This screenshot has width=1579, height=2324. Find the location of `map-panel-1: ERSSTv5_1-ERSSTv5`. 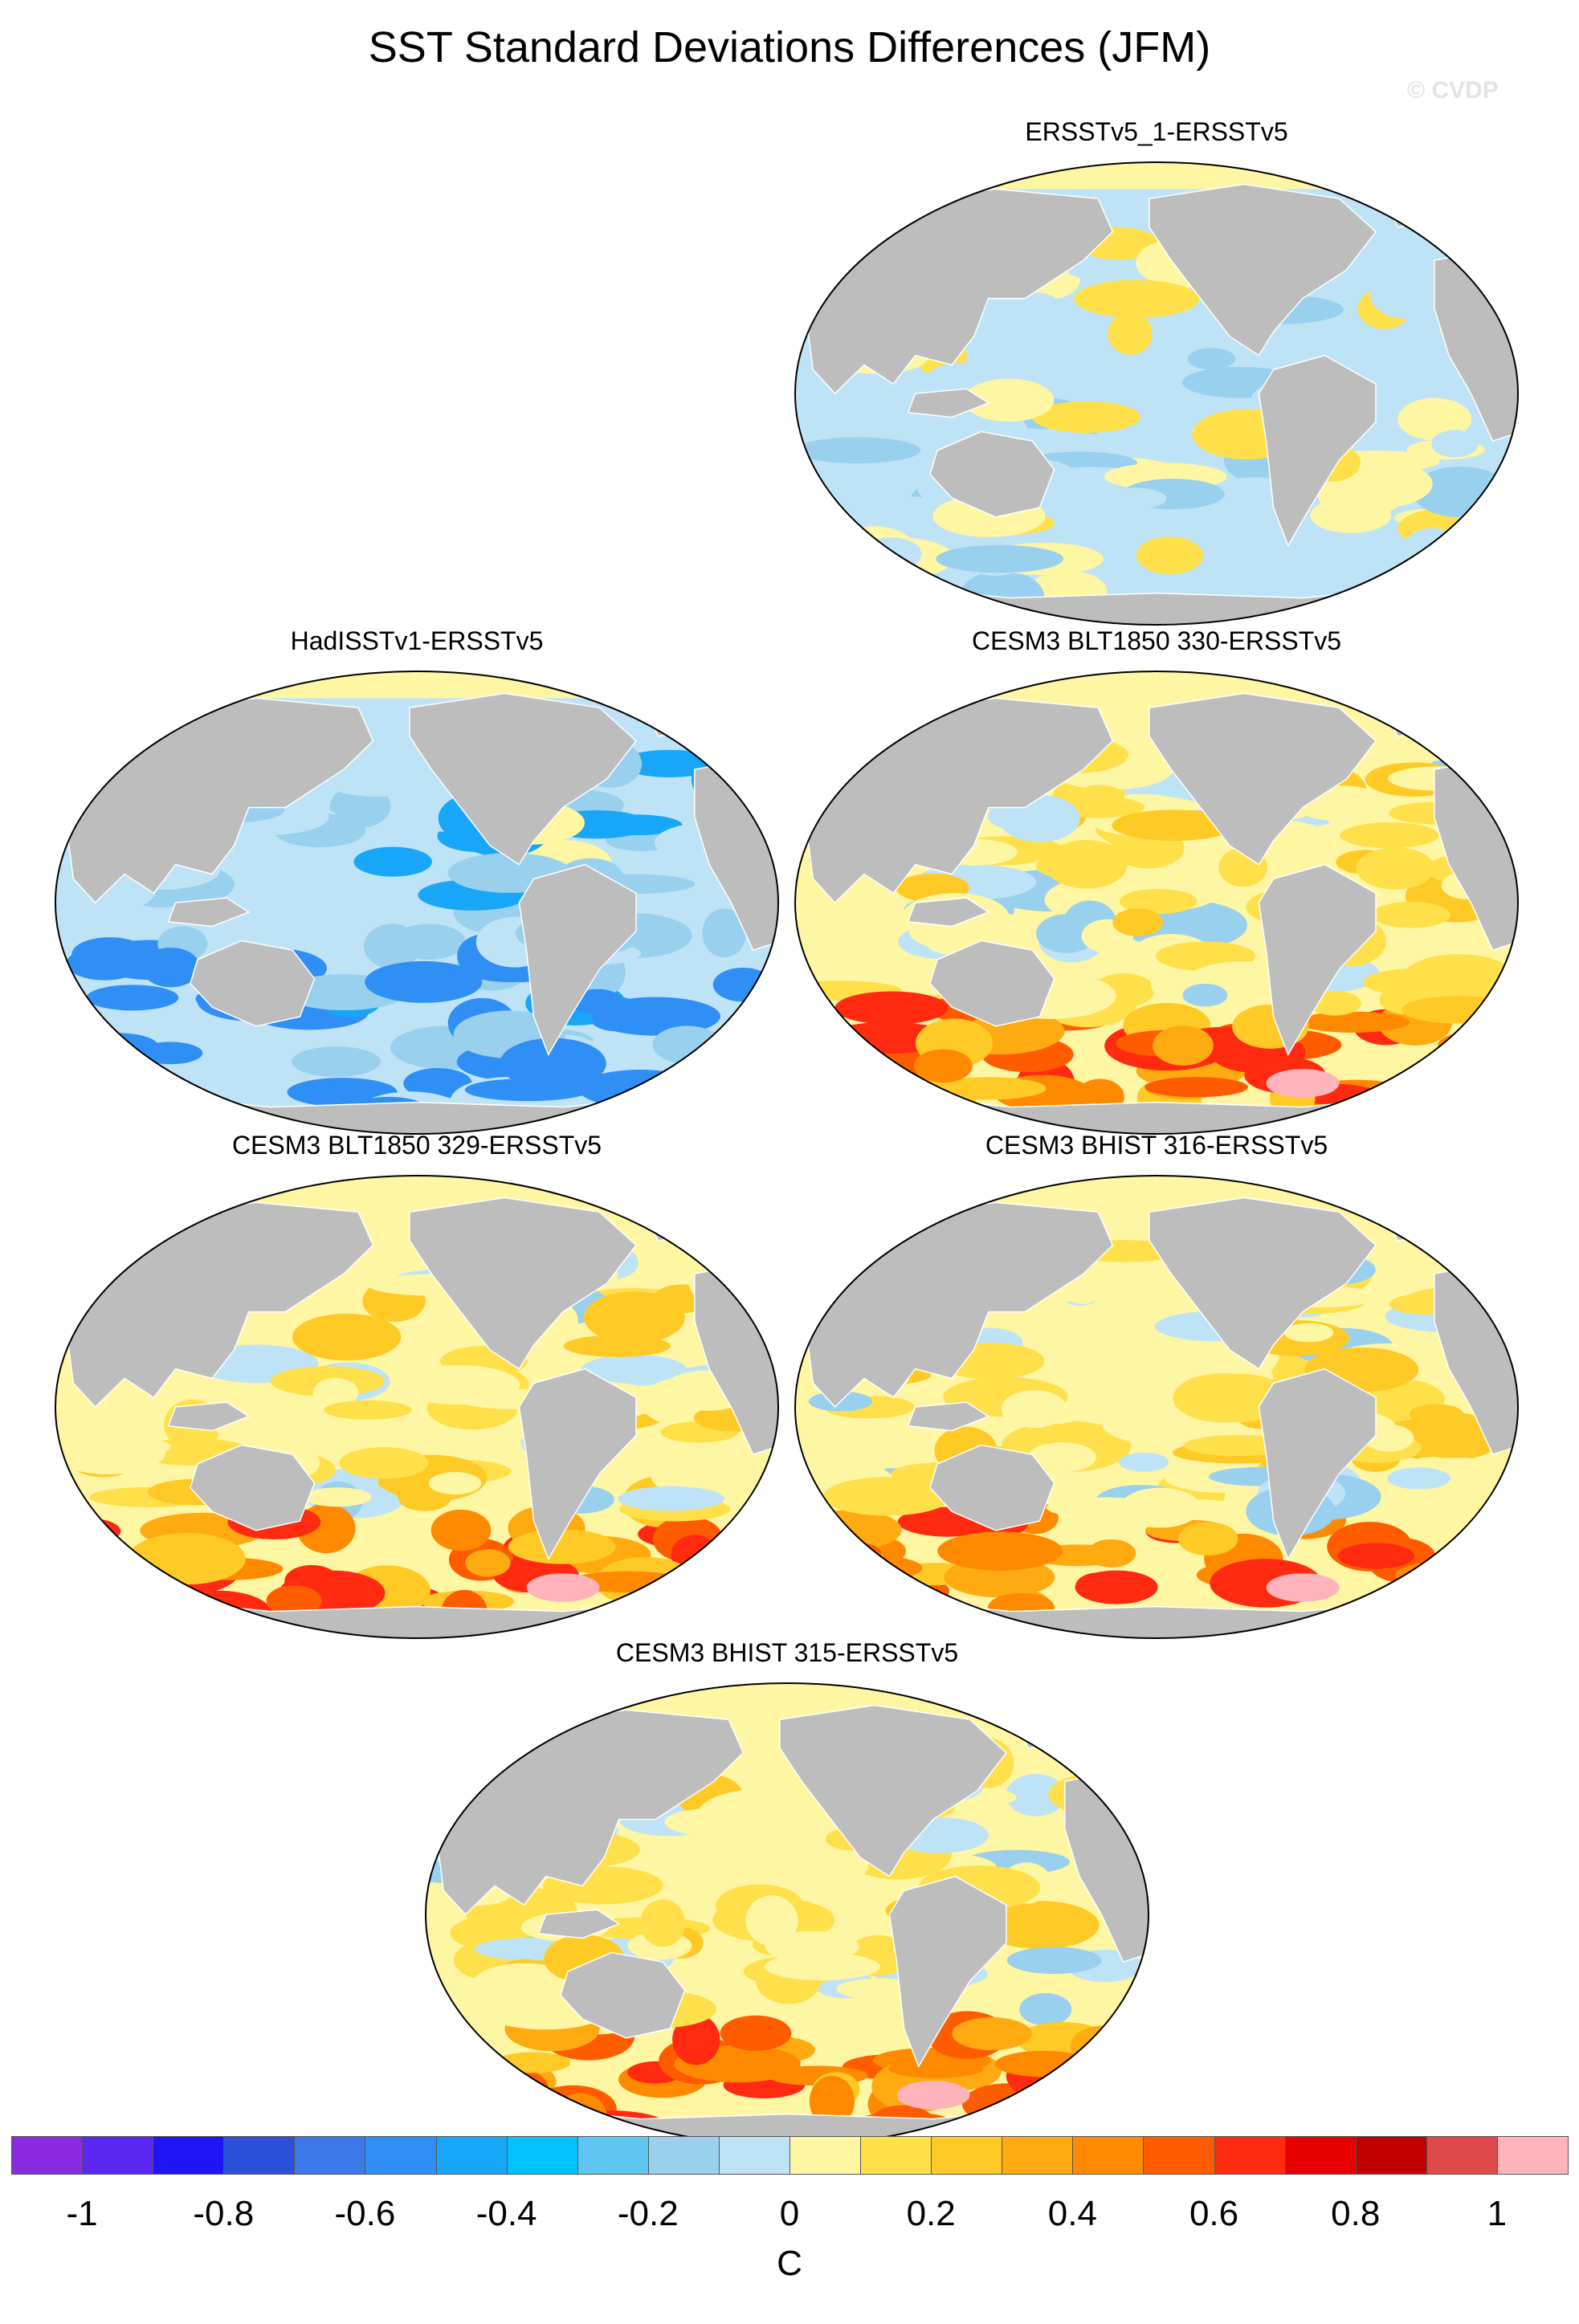

map-panel-1: ERSSTv5_1-ERSSTv5 is located at coordinates (1156, 374).